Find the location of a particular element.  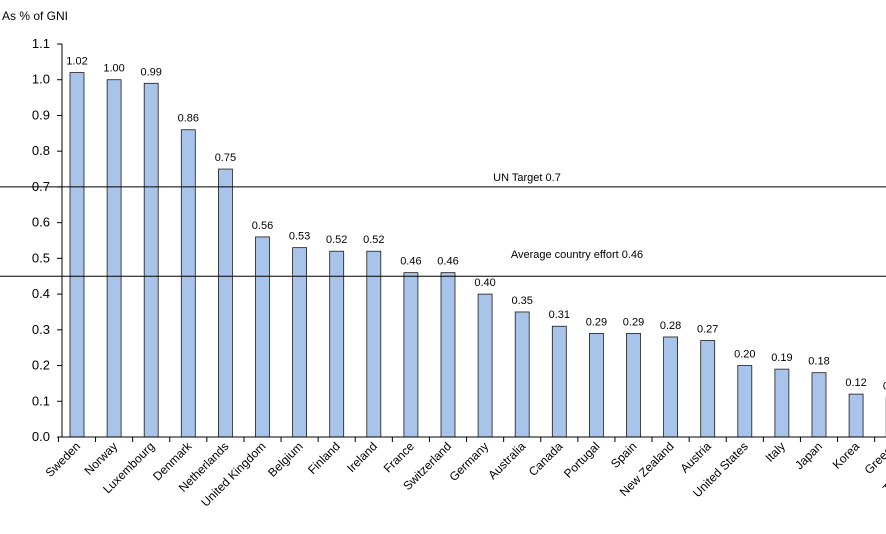

category-label: United Kingdom is located at coordinates (233, 474).